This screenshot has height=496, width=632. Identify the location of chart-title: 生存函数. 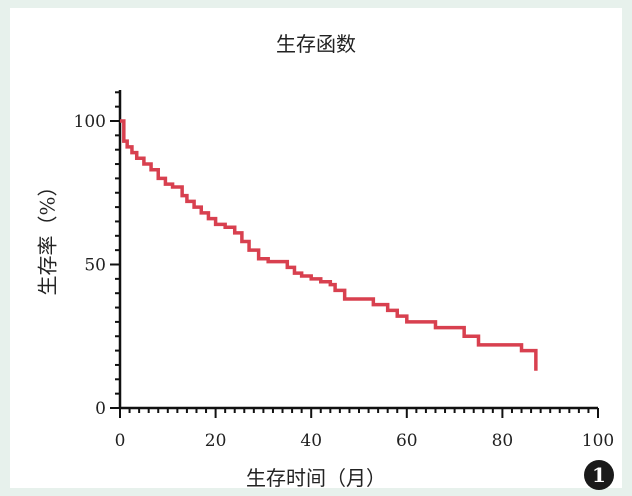
(316, 44).